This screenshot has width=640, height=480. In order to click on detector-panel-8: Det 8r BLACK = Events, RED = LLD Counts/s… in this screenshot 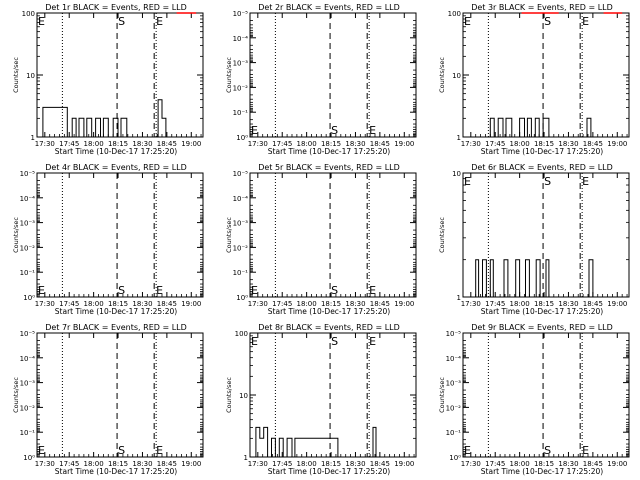, I will do `click(321, 399)`.